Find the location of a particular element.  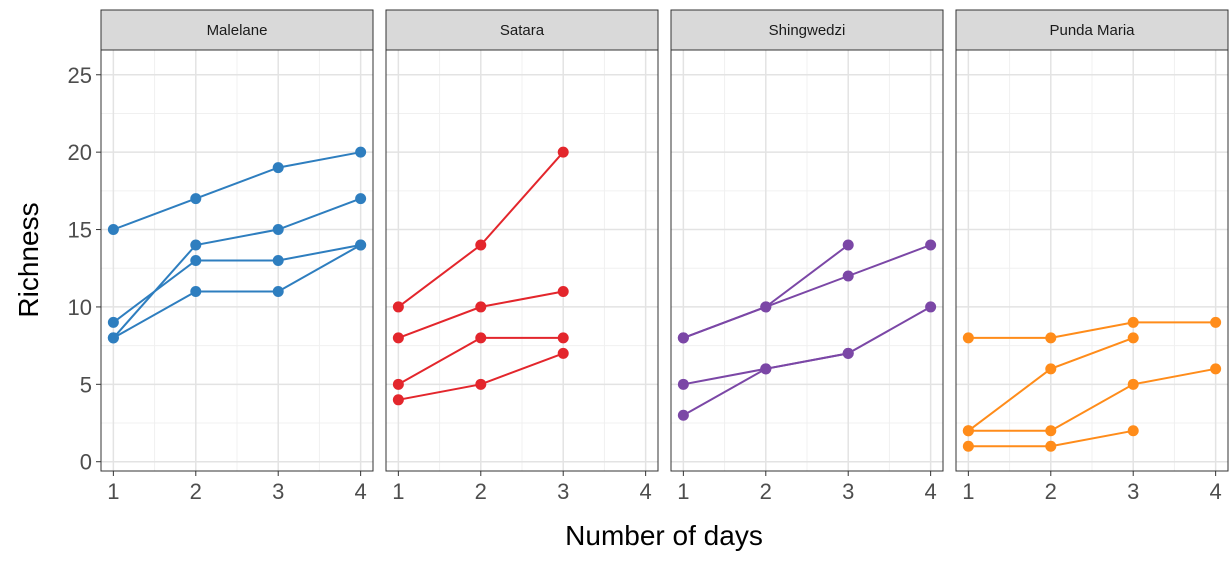

facet-strip-label: Punda Maria is located at coordinates (1092, 30).